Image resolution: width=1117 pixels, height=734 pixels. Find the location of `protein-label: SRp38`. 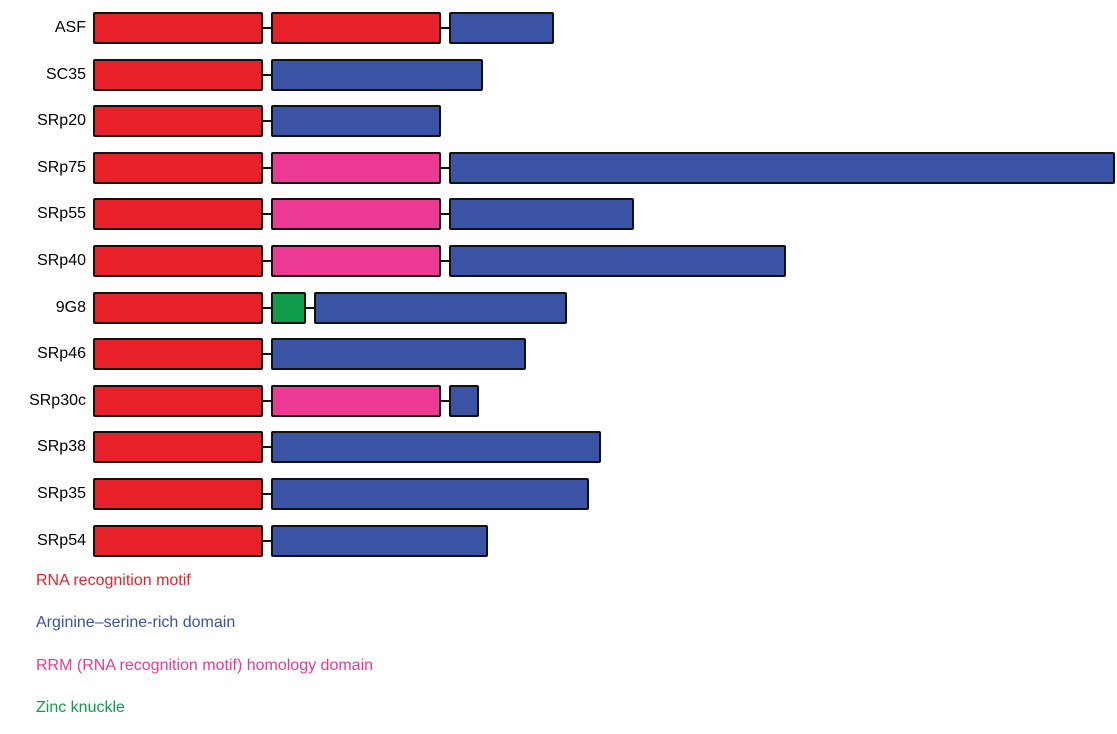

protein-label: SRp38 is located at coordinates (61, 447).